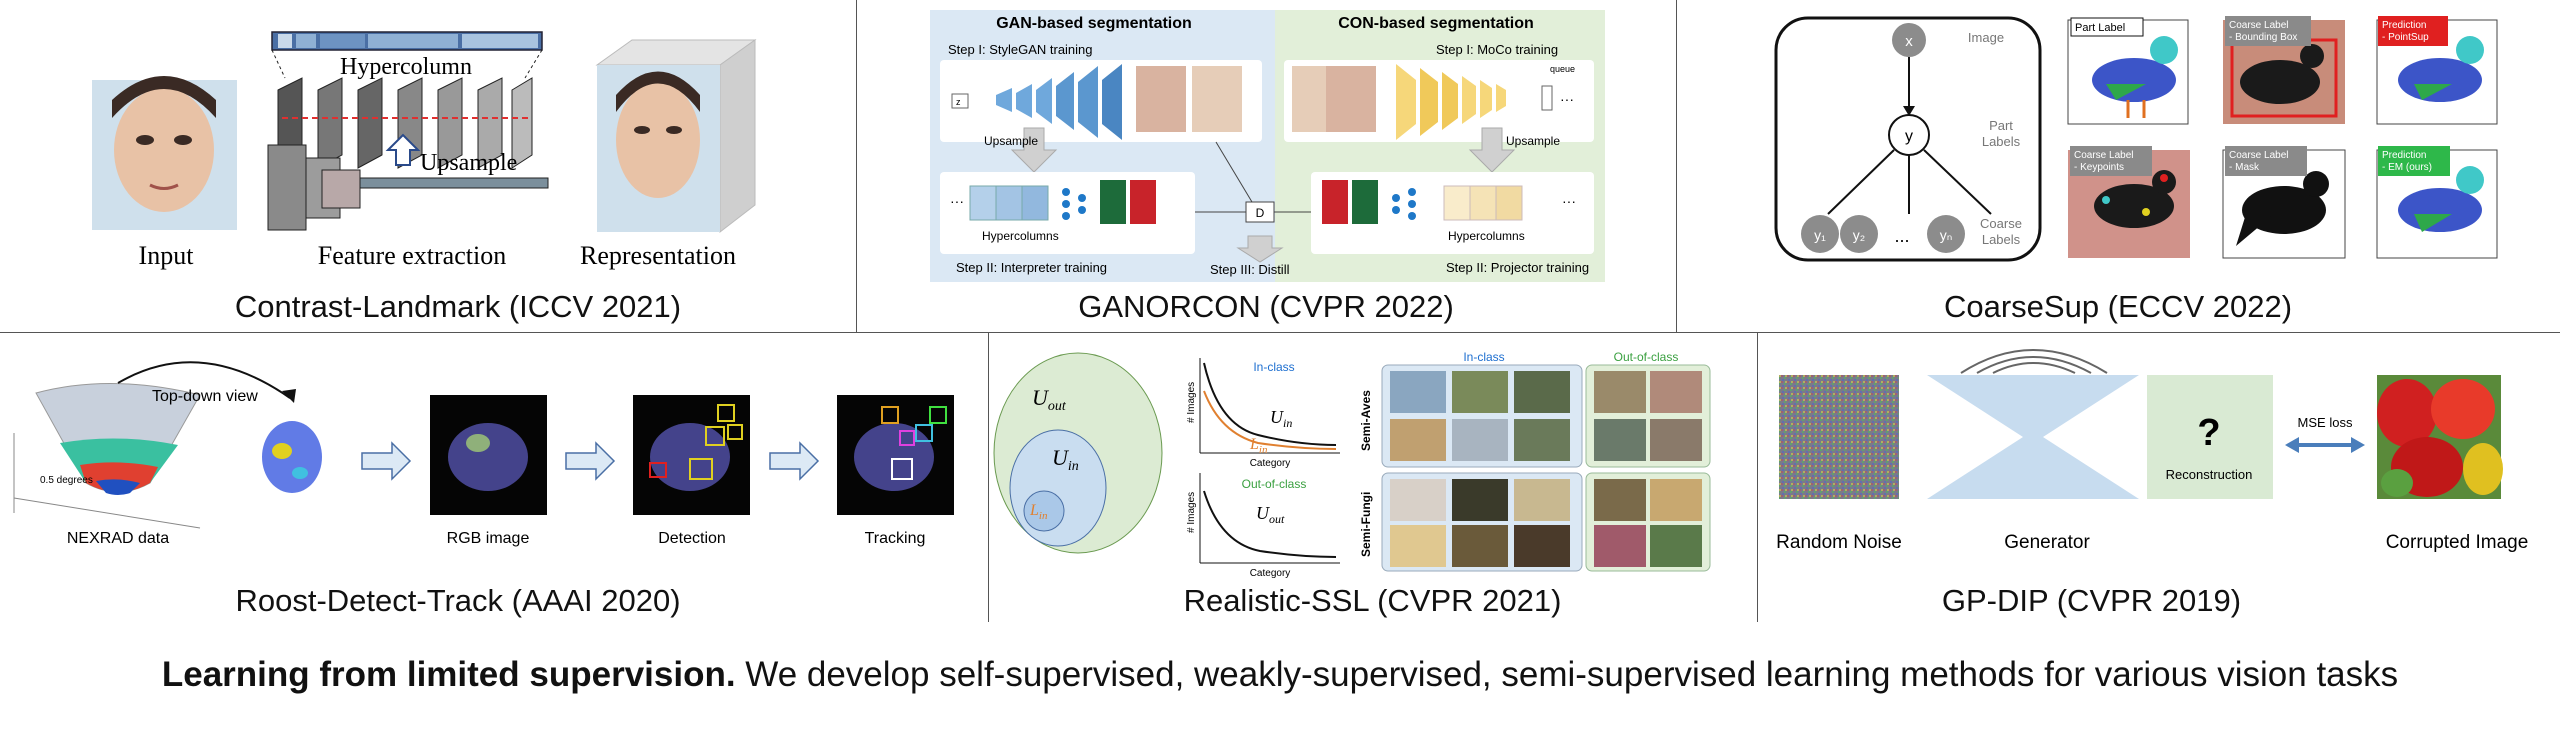 This screenshot has width=2560, height=731. Describe the element at coordinates (1859, 235) in the screenshot. I see `svg-text: y₂` at that location.